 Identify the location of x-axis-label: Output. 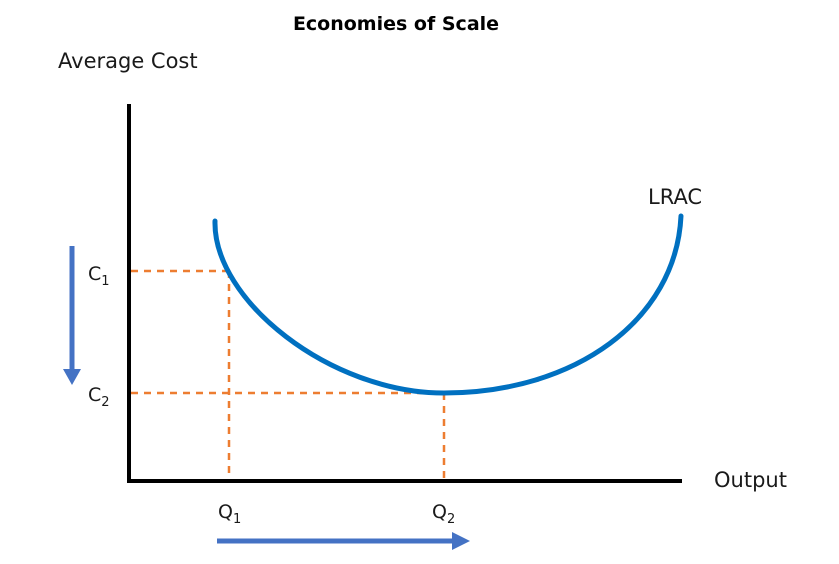
(750, 480).